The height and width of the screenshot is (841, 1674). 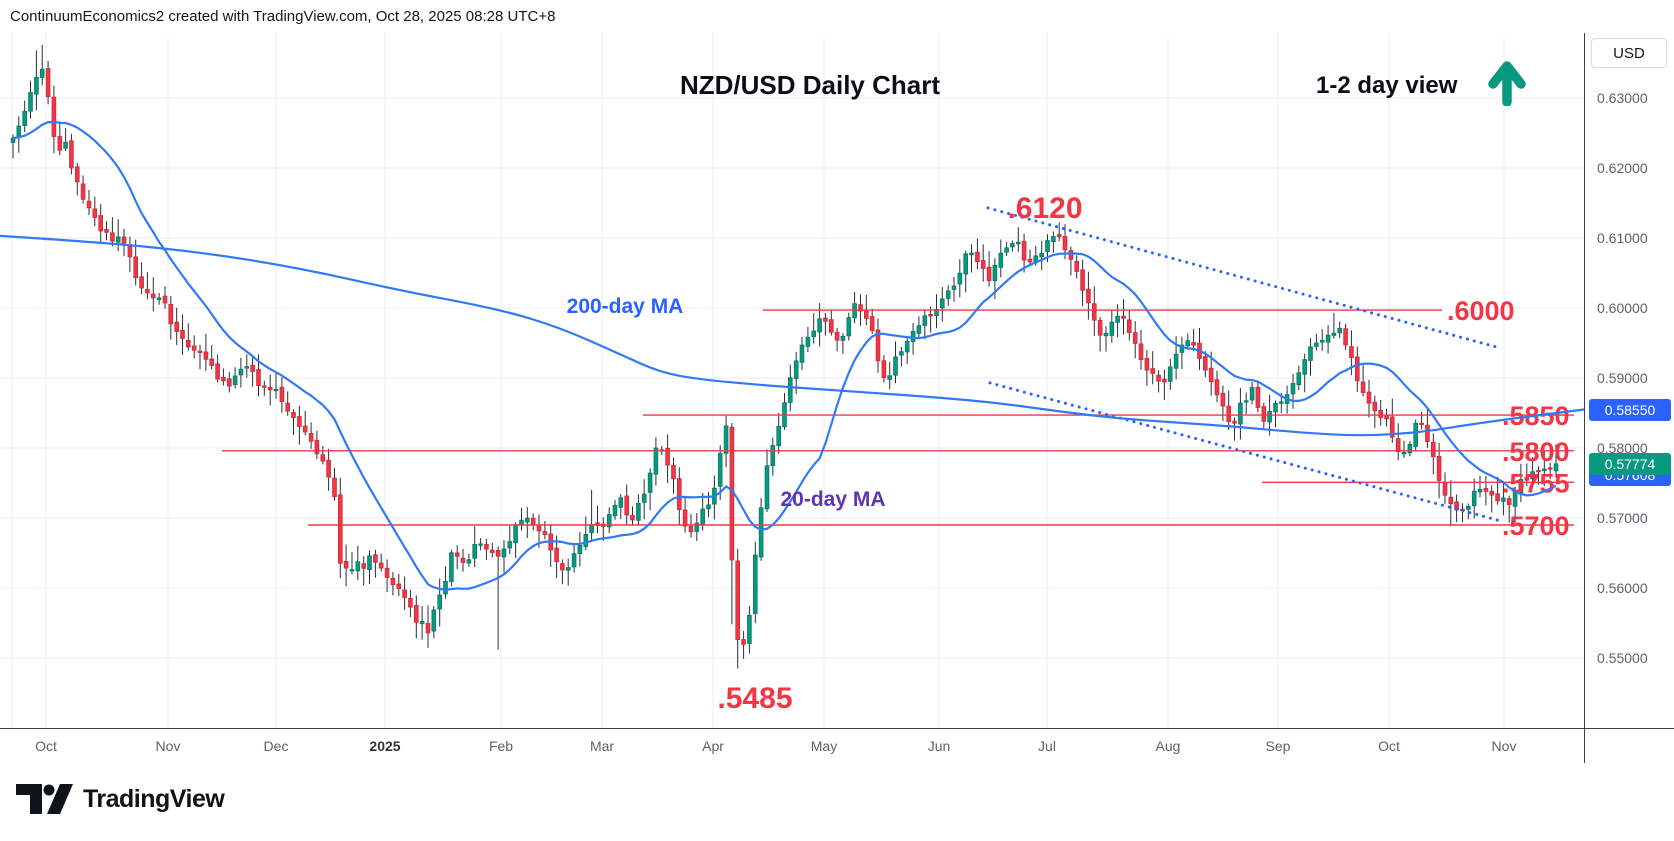 I want to click on ma200-price-badge: 0.58550, so click(x=1630, y=409).